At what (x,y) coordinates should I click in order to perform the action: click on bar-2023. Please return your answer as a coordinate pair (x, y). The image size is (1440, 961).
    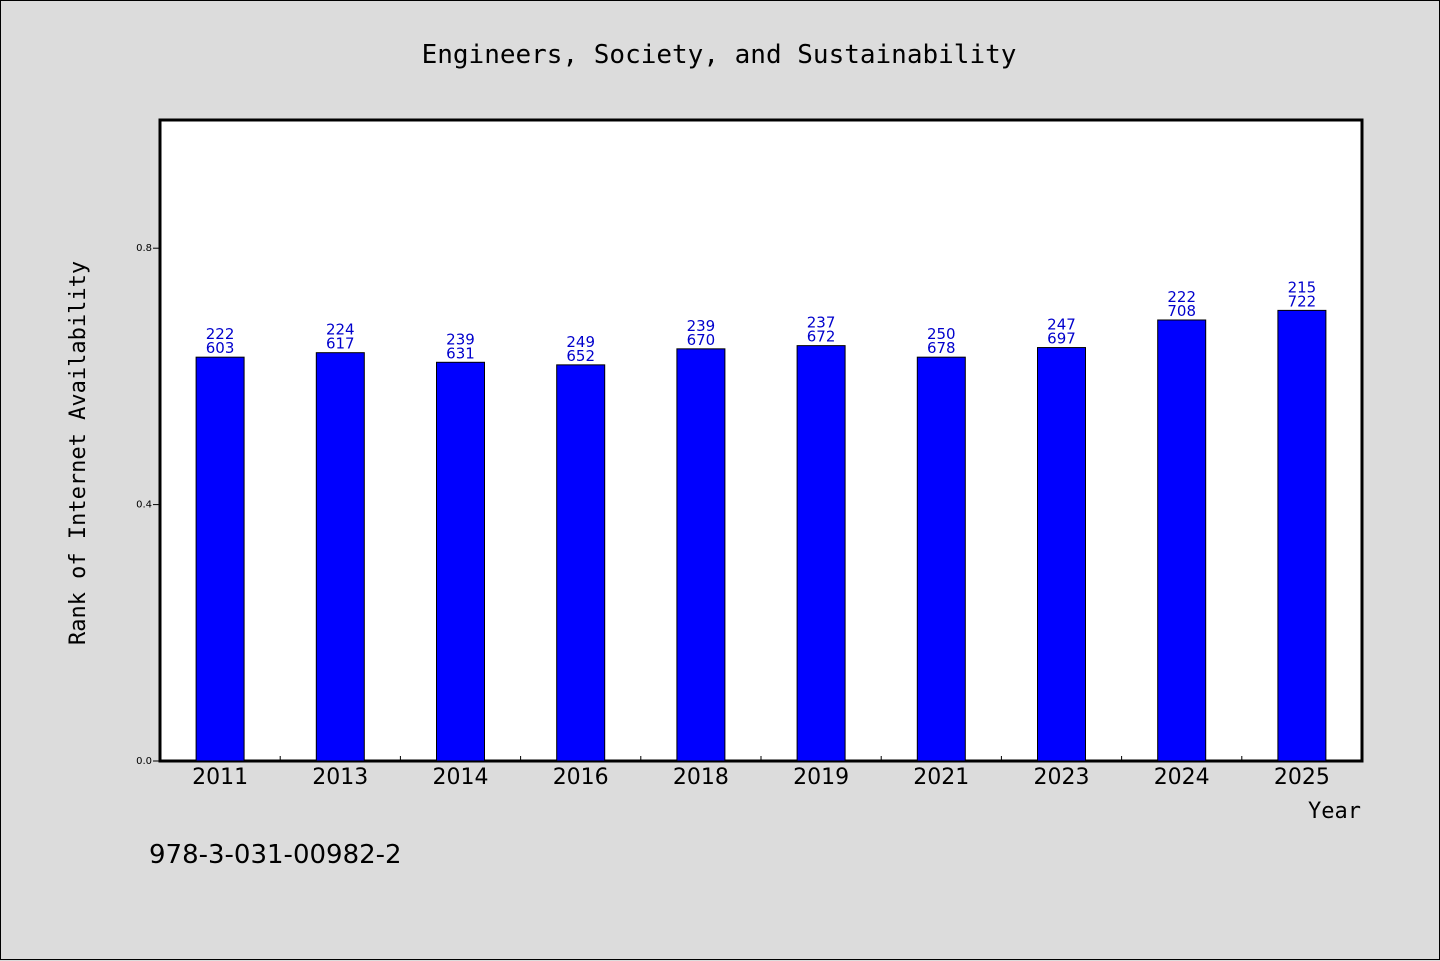
    Looking at the image, I should click on (1061, 554).